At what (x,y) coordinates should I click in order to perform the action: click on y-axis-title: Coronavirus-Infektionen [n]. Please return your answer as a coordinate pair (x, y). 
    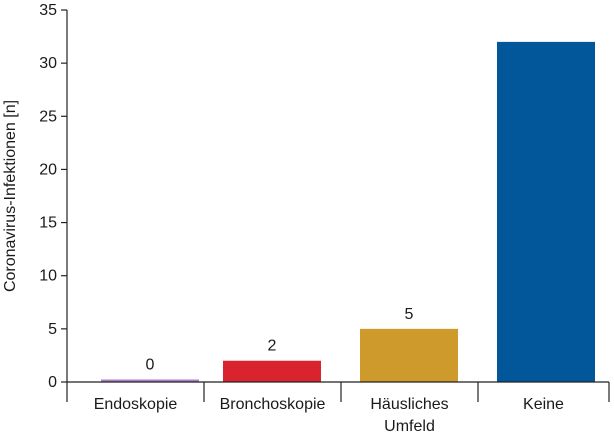
    Looking at the image, I should click on (10, 196).